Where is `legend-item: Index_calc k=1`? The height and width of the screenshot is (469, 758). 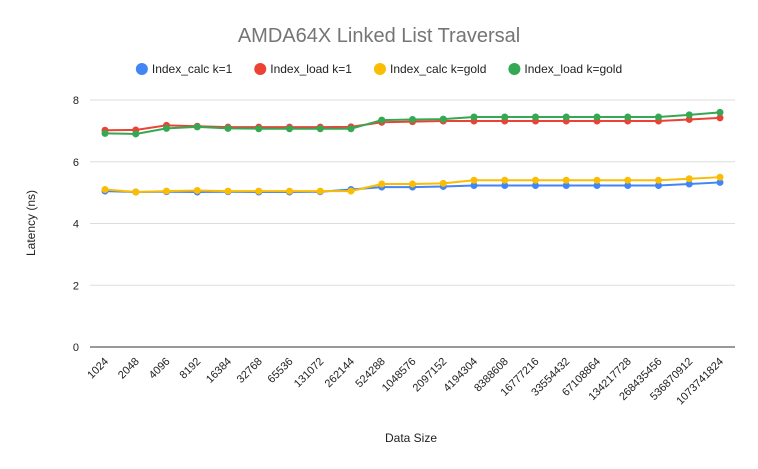
legend-item: Index_calc k=1 is located at coordinates (184, 69).